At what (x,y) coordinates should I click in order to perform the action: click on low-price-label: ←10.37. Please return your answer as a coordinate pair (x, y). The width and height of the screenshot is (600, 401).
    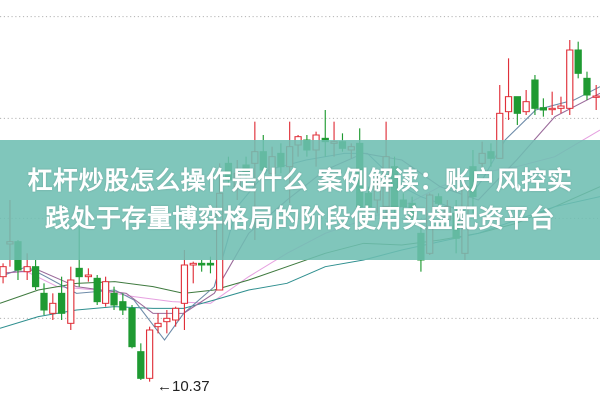
    Looking at the image, I should click on (183, 386).